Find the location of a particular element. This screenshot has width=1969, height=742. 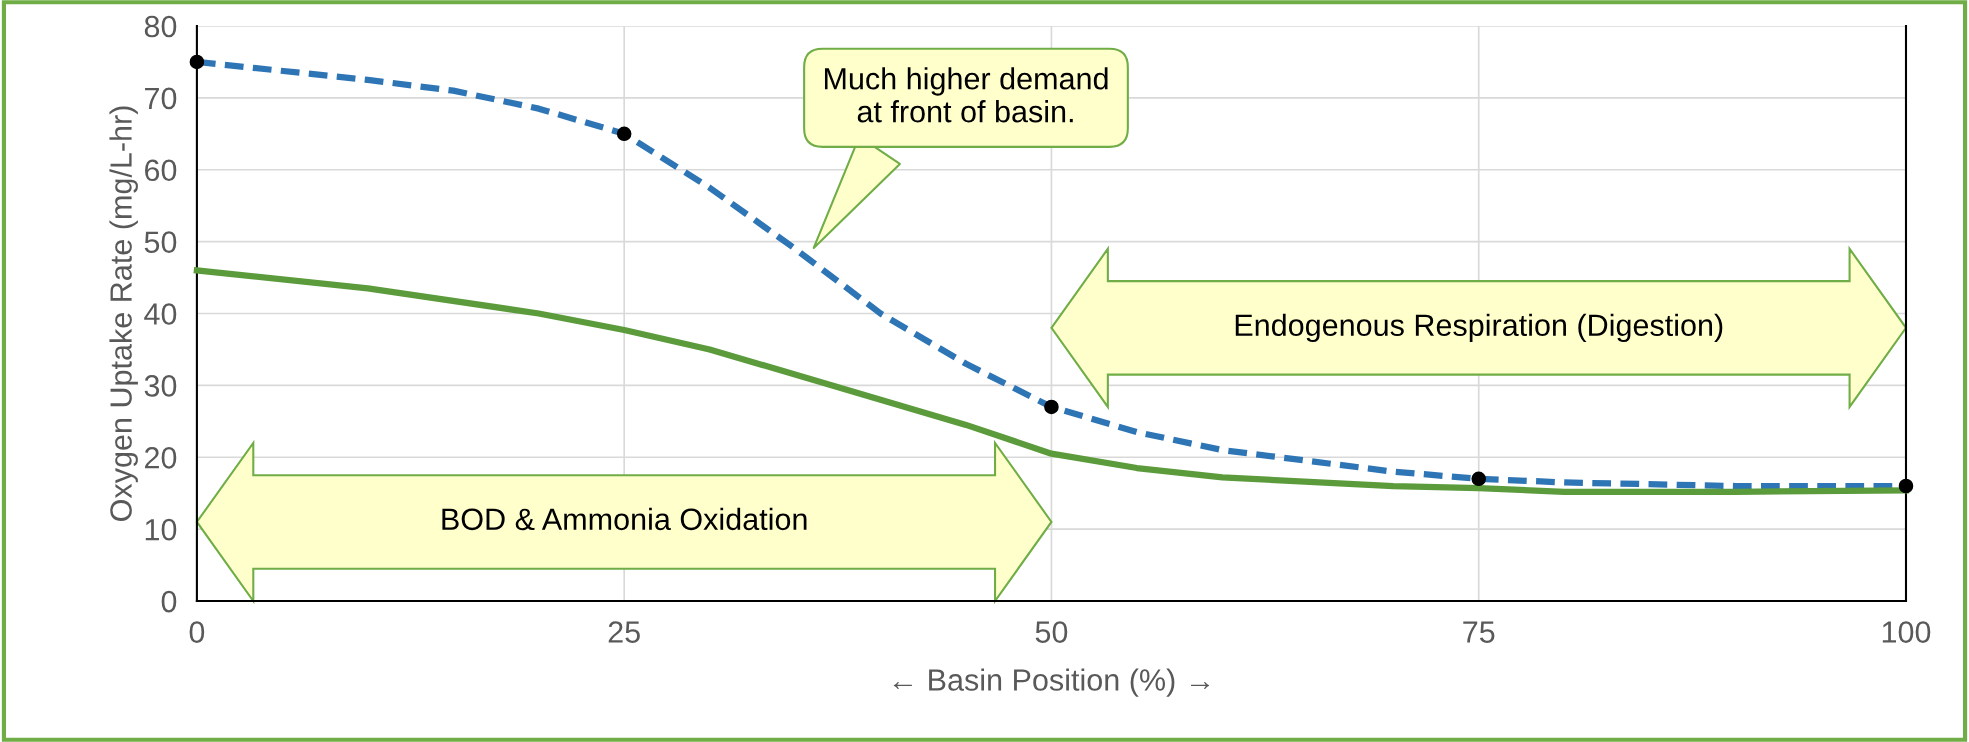

x-tick-label: 0 is located at coordinates (197, 632).